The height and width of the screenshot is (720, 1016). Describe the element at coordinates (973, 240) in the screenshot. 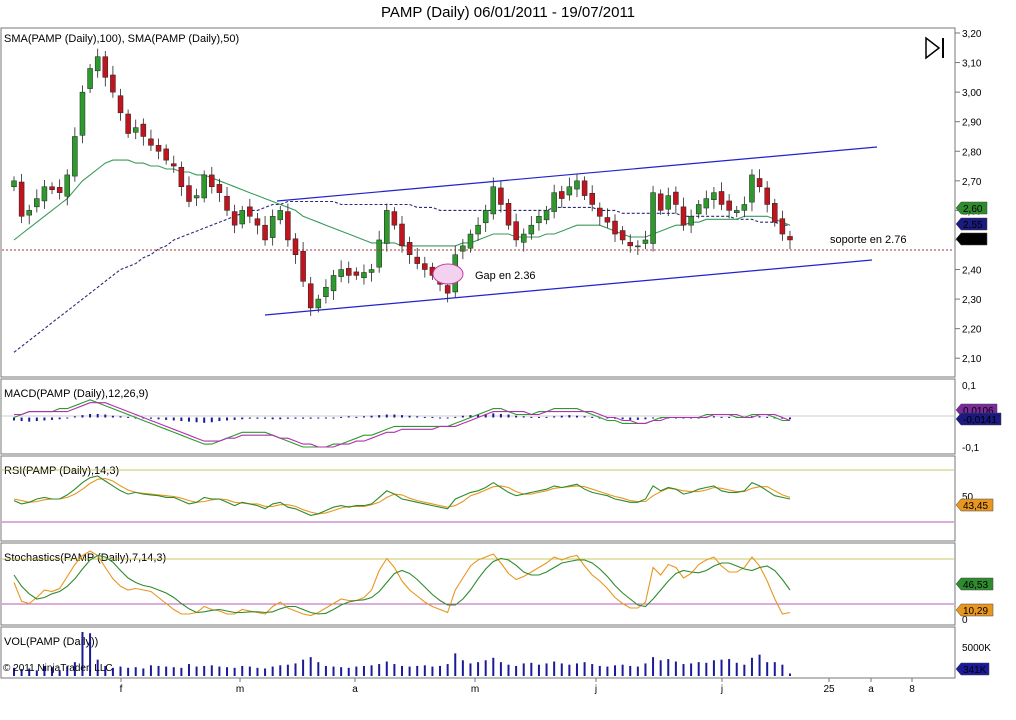

I see `svg-text: 2,50` at that location.